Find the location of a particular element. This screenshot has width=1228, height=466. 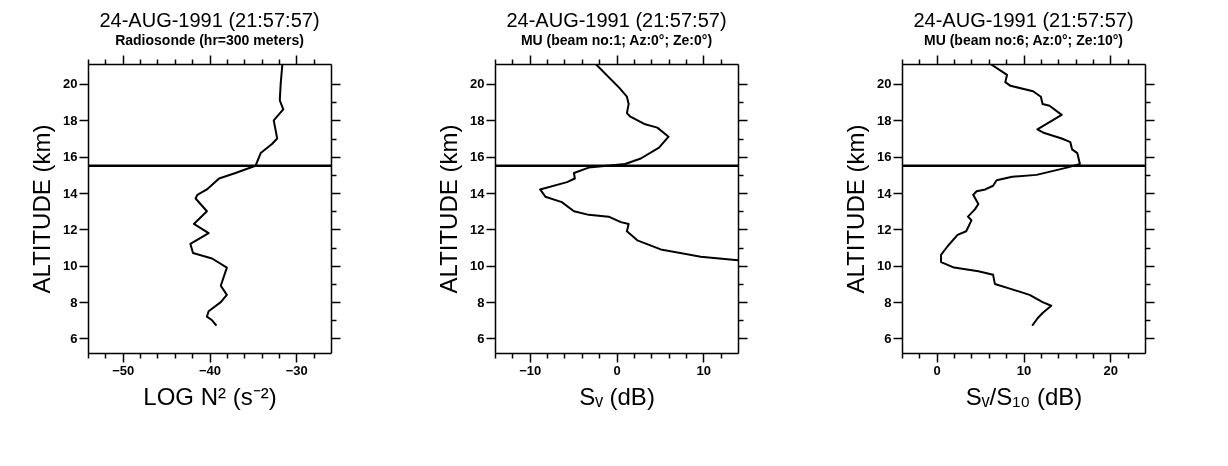

x-tick-label: −10 is located at coordinates (530, 370).